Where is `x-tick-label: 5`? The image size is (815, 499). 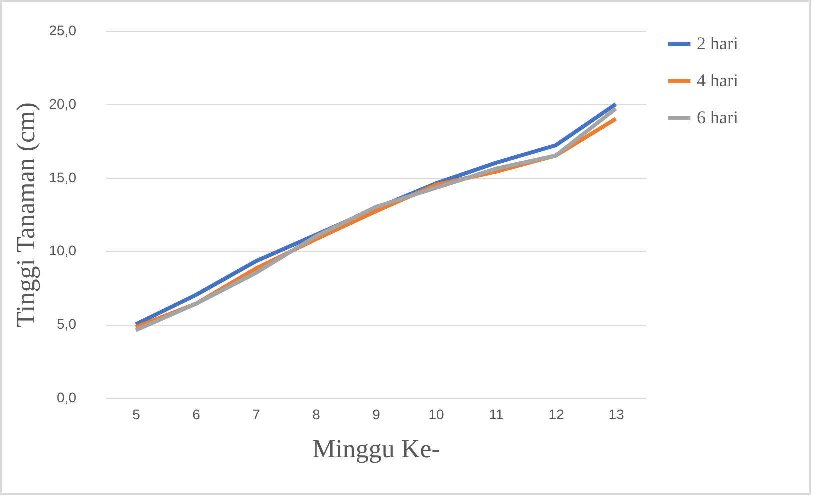
x-tick-label: 5 is located at coordinates (136, 414).